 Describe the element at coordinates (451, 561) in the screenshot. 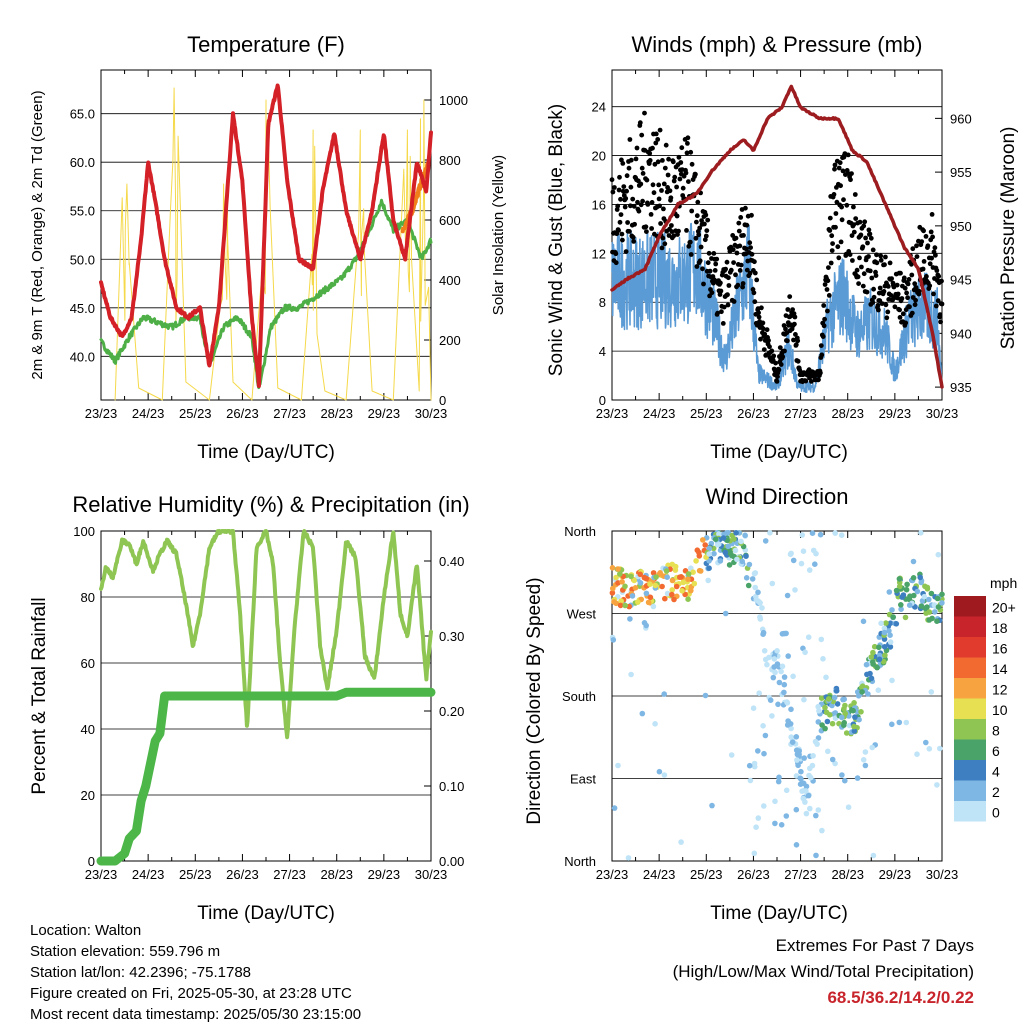

I see `y-tick-label-right: 0.40` at that location.